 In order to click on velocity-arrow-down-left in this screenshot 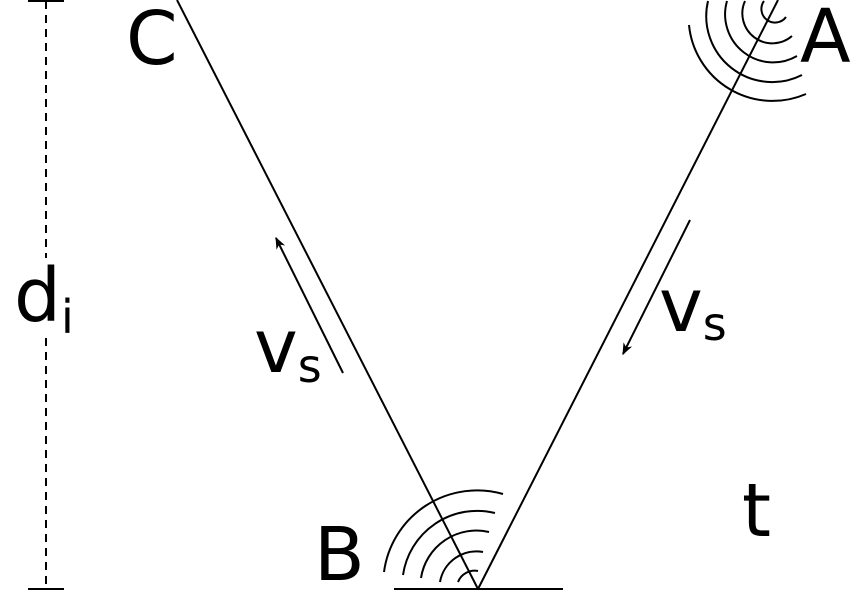, I will do `click(656, 287)`.